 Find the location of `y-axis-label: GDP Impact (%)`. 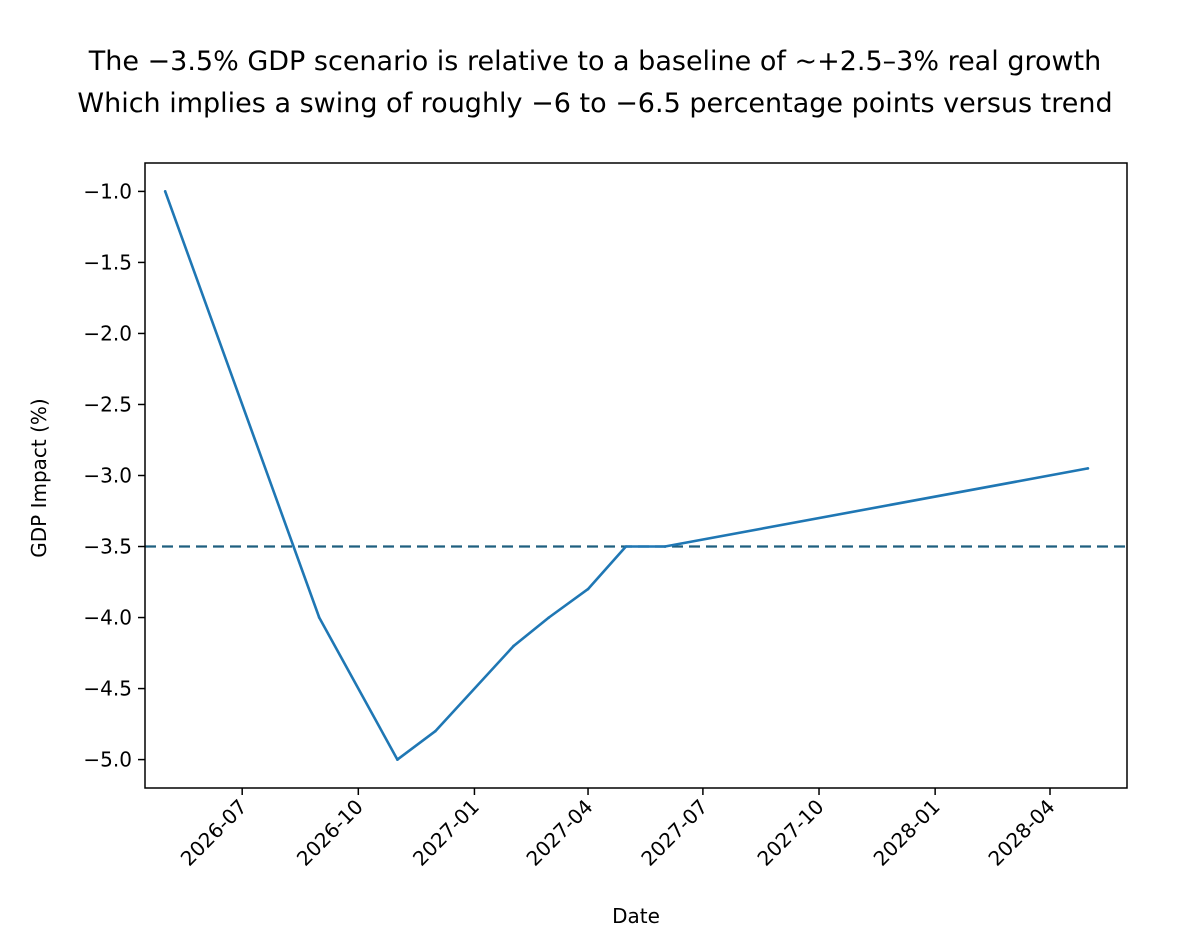

y-axis-label: GDP Impact (%) is located at coordinates (39, 477).